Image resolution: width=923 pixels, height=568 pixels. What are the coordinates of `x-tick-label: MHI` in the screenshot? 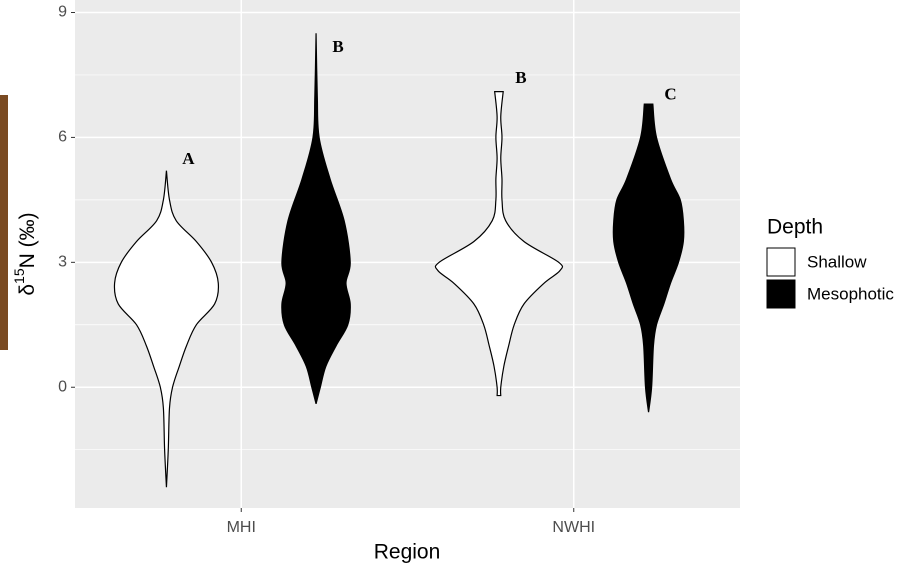 It's located at (241, 527).